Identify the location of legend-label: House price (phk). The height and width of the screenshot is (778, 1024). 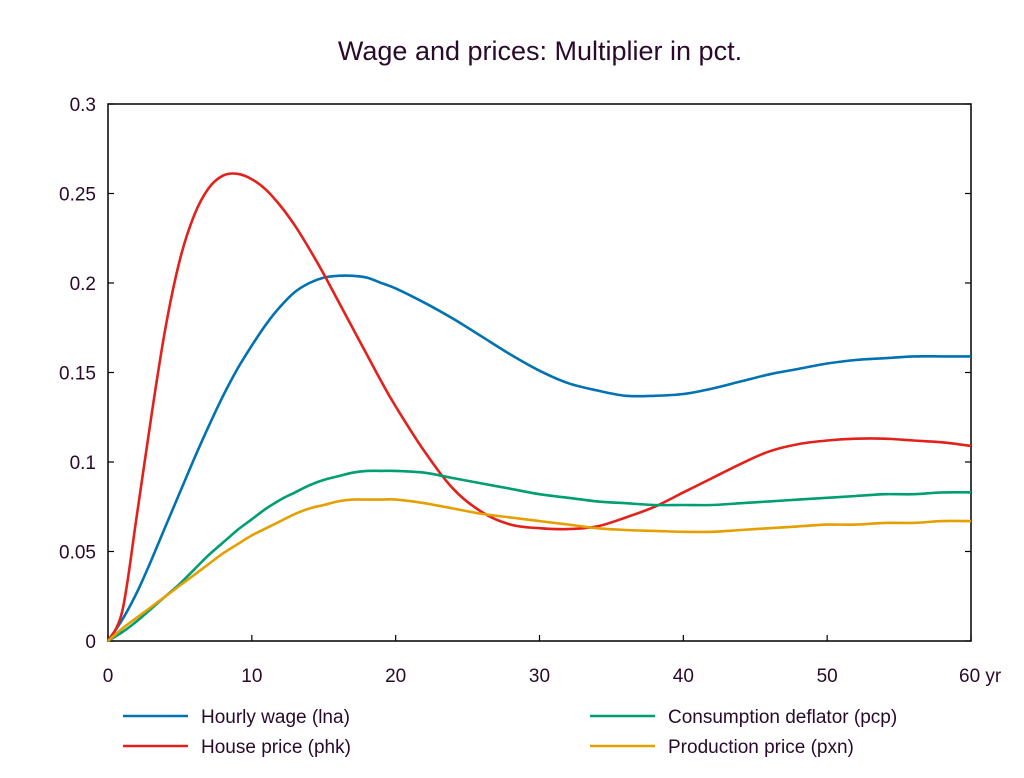
(276, 747).